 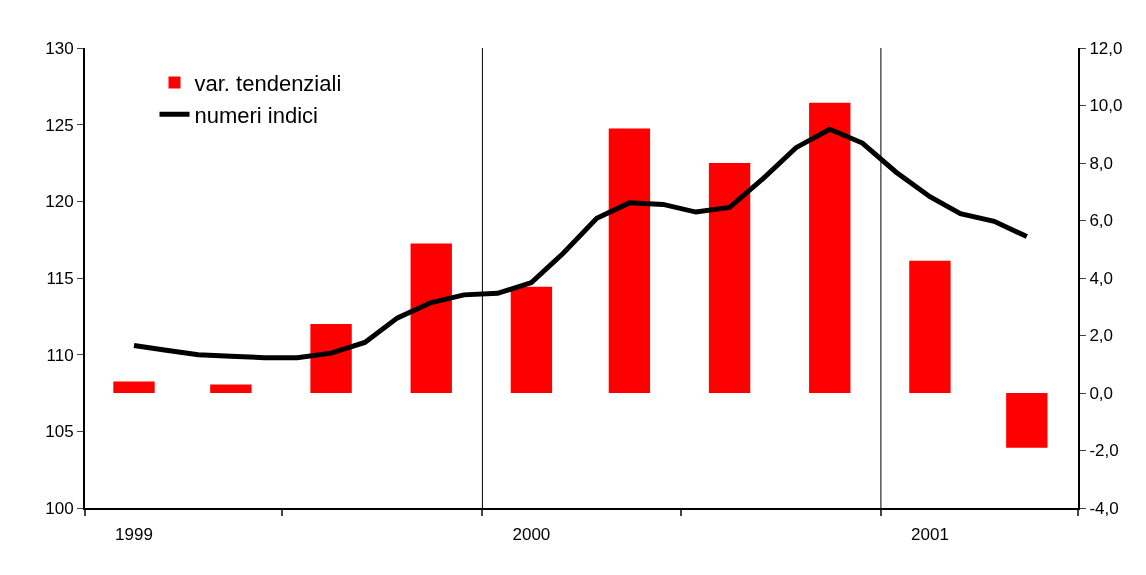 What do you see at coordinates (60, 278) in the screenshot?
I see `y-tick-label: 115` at bounding box center [60, 278].